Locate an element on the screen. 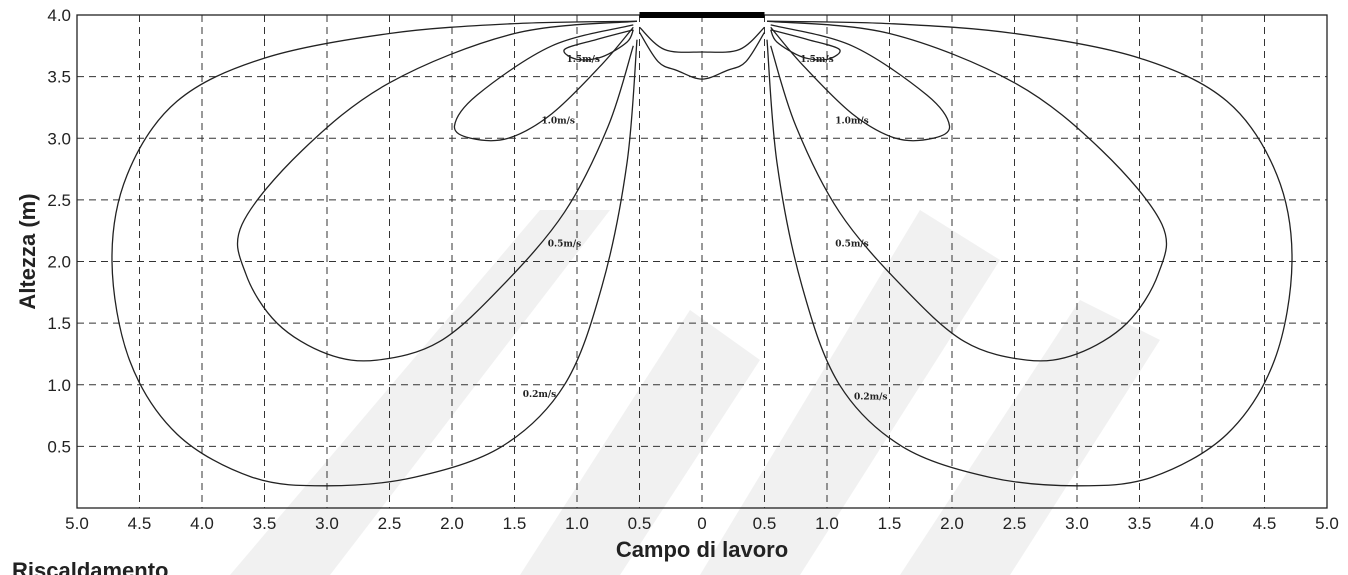 Image resolution: width=1348 pixels, height=575 pixels. contour-label-0: 0.2m/s is located at coordinates (540, 395).